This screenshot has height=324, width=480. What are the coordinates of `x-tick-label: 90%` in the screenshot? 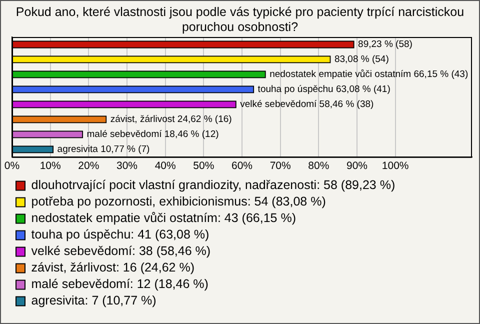 It's located at (357, 166).